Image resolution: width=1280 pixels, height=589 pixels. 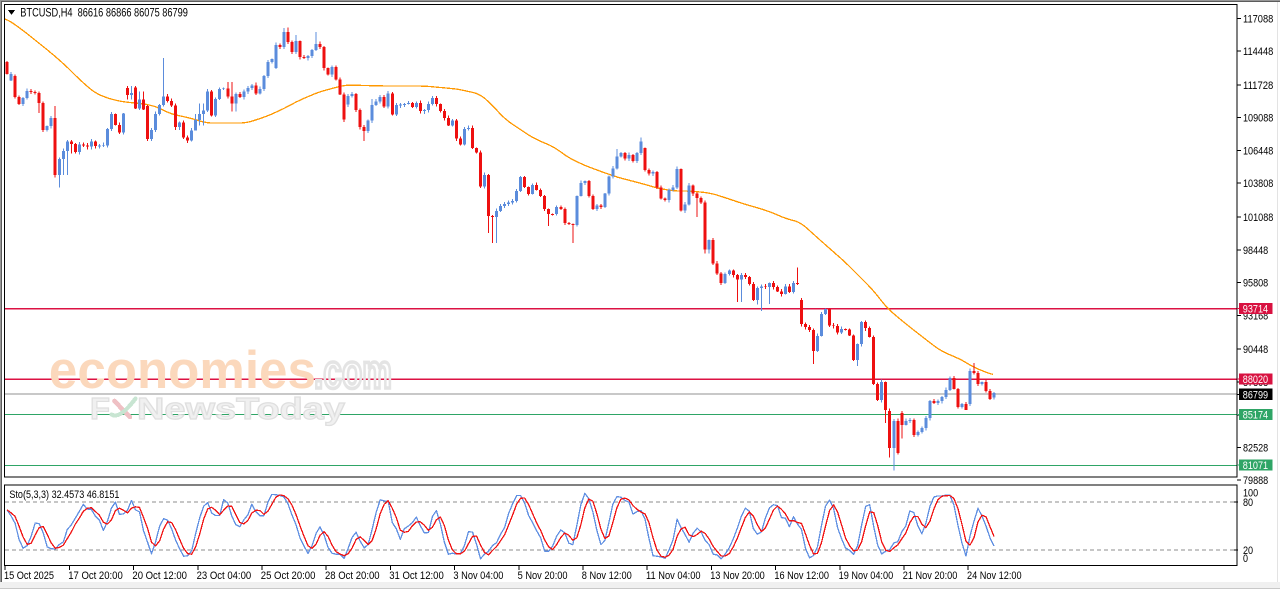 I want to click on svg-text: 106448, so click(x=1258, y=152).